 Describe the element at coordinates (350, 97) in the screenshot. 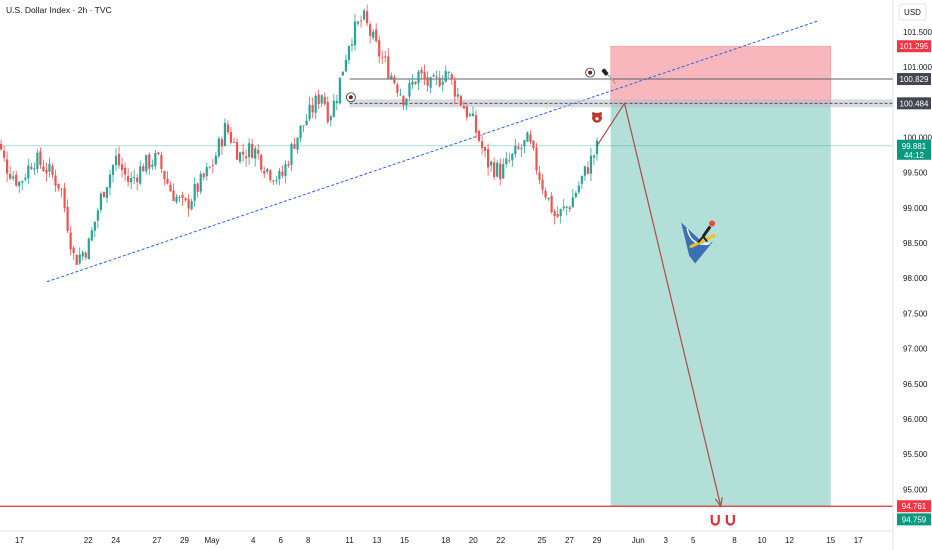

I see `eye-pupil` at that location.